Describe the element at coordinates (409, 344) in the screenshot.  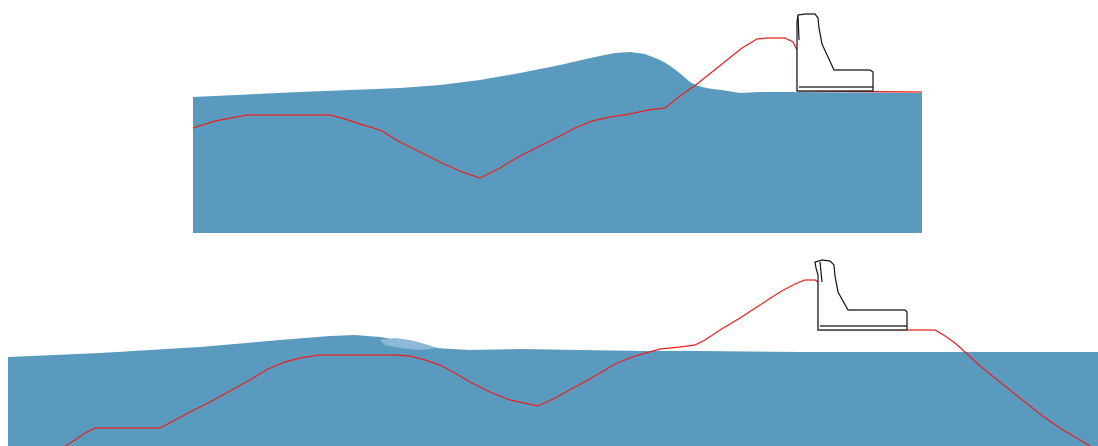
I see `bottom-foam-patch` at that location.